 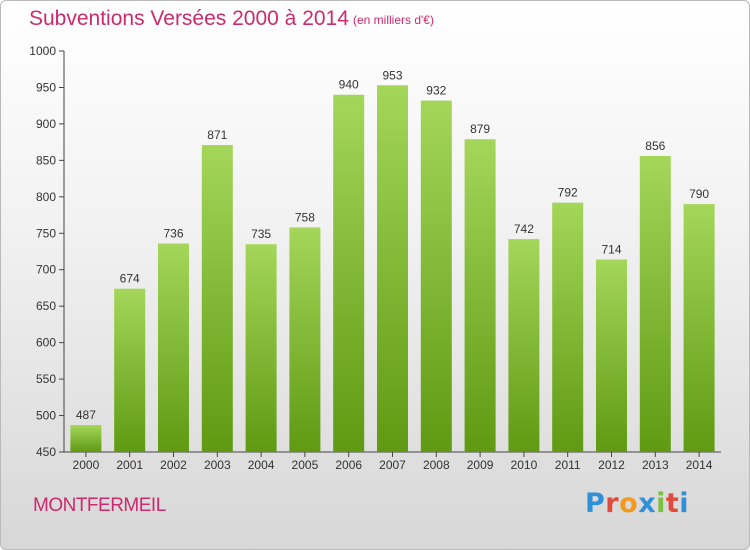 I want to click on x-tick-label: 2004, so click(x=261, y=465).